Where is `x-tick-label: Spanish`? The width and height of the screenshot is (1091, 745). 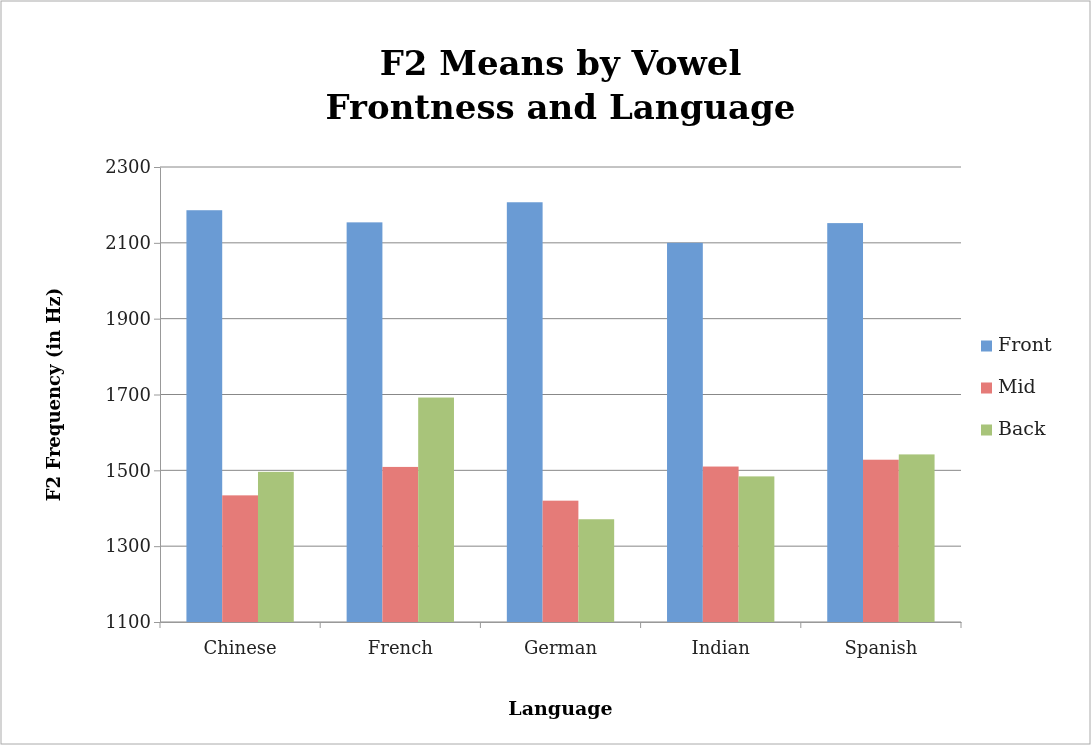 x-tick-label: Spanish is located at coordinates (881, 647).